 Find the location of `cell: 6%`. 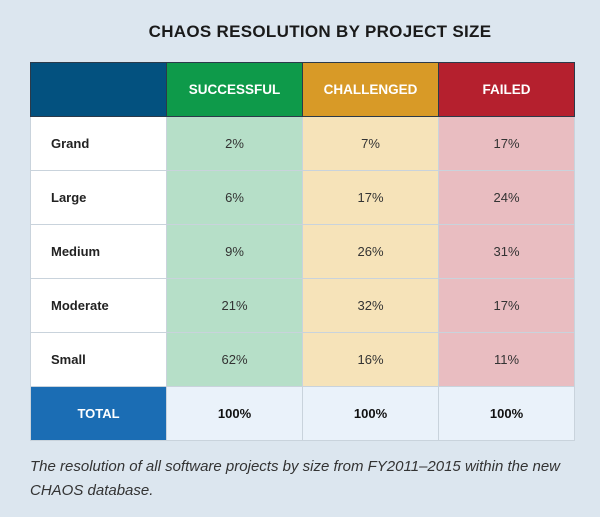

cell: 6% is located at coordinates (234, 197).